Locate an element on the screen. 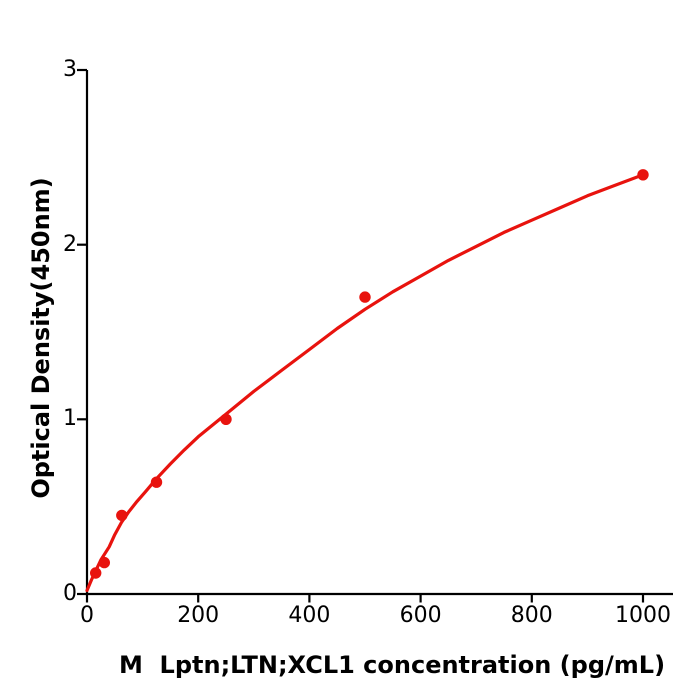 This screenshot has width=700, height=700. x-tick-label: 200 is located at coordinates (198, 615).